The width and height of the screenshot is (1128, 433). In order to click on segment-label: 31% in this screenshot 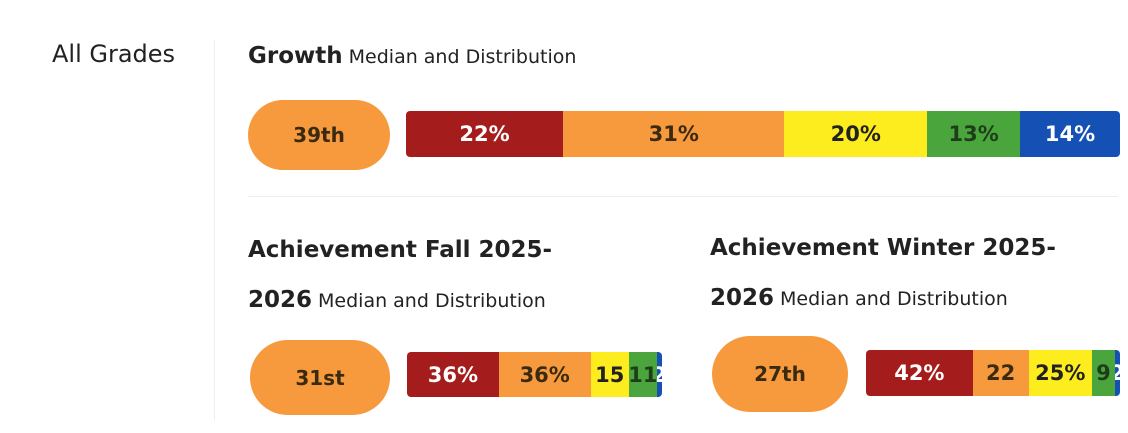, I will do `click(673, 134)`.